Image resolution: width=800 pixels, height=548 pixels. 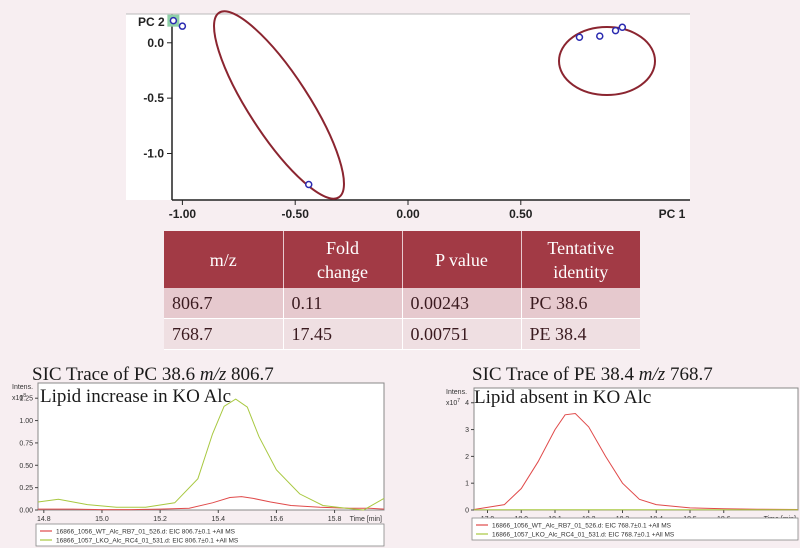 I want to click on table-row: 806.7 0.11 0.00243 PC 38.6, so click(x=402, y=303).